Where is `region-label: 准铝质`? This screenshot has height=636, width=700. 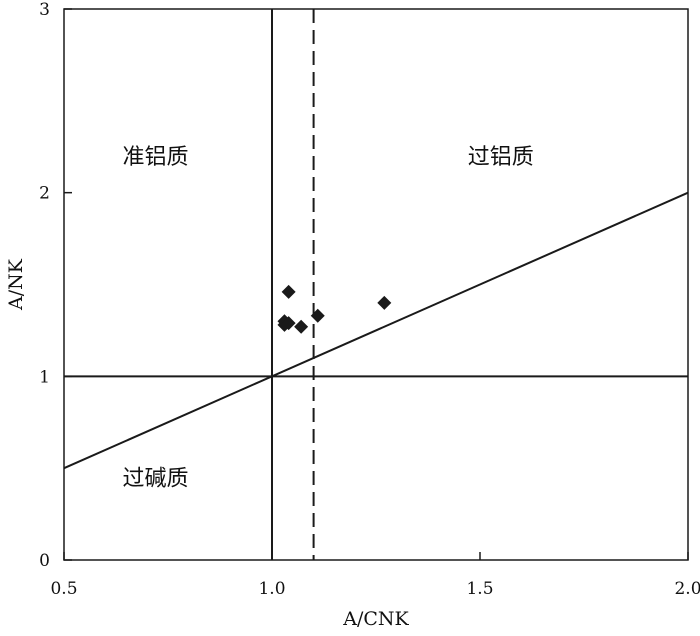
region-label: 准铝质 is located at coordinates (156, 157).